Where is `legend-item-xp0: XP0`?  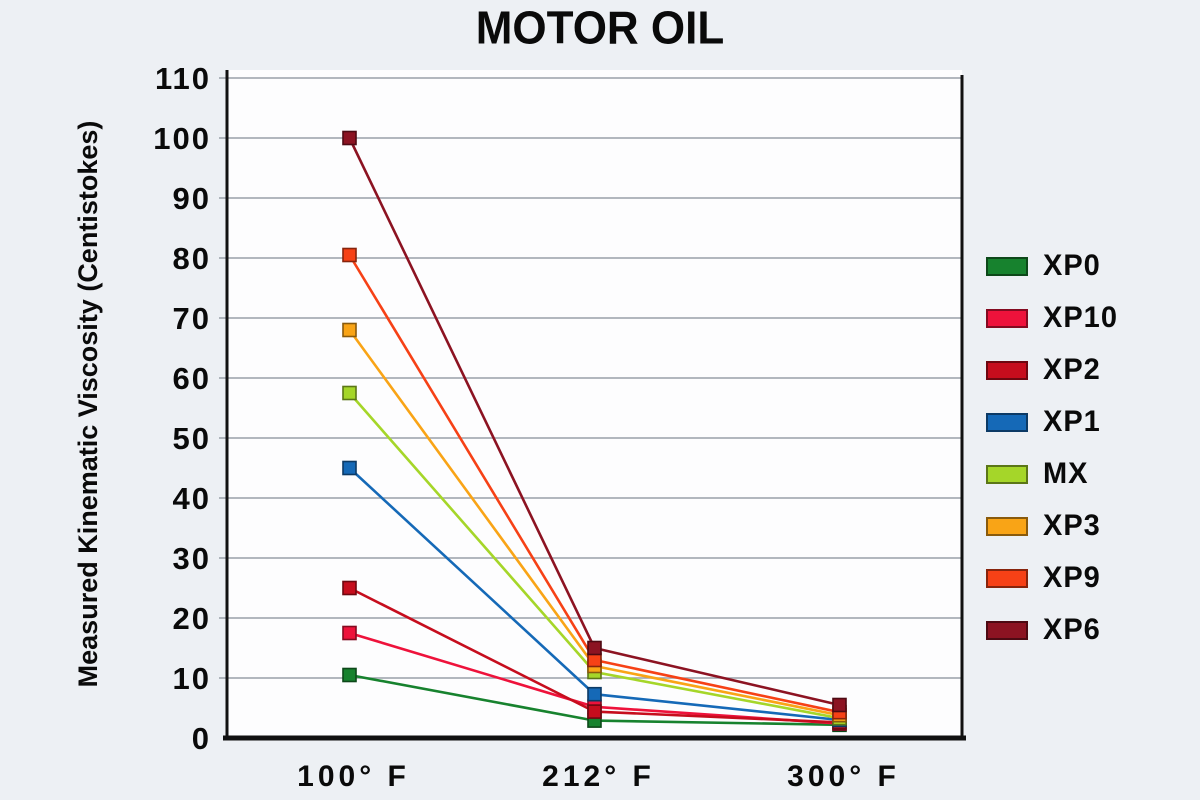
legend-item-xp0: XP0 is located at coordinates (1052, 266).